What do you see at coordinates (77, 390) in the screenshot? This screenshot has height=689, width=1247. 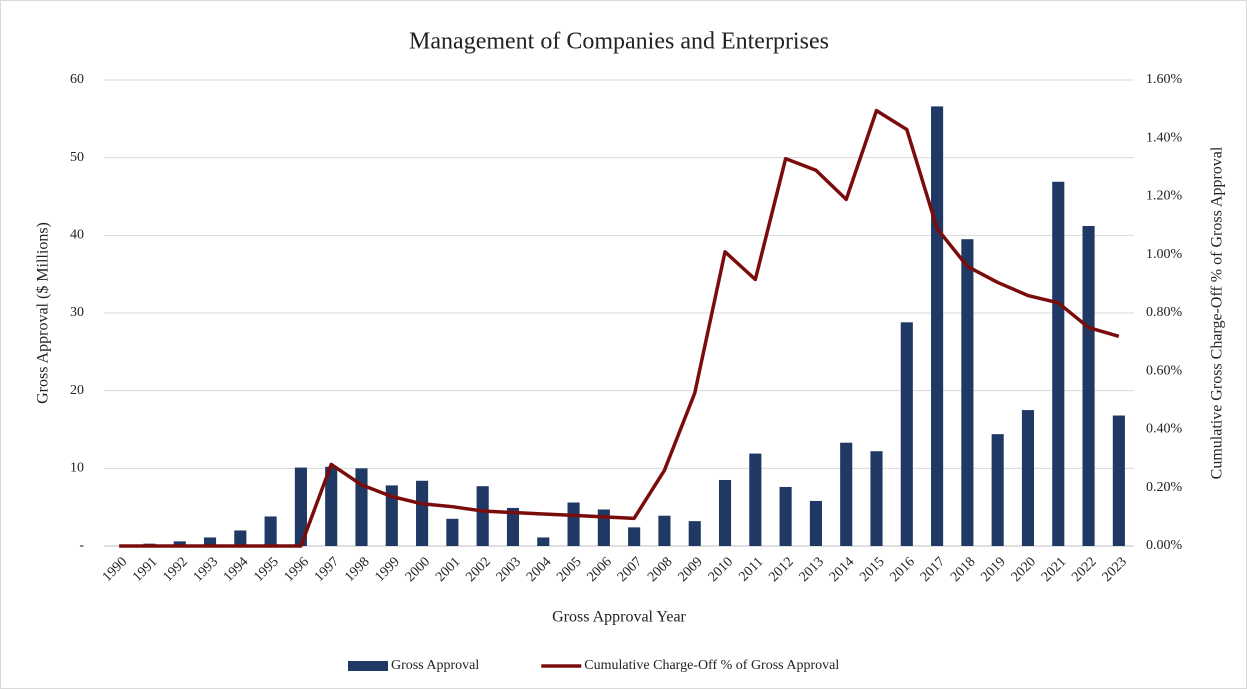 I see `y-tick-label: 20` at bounding box center [77, 390].